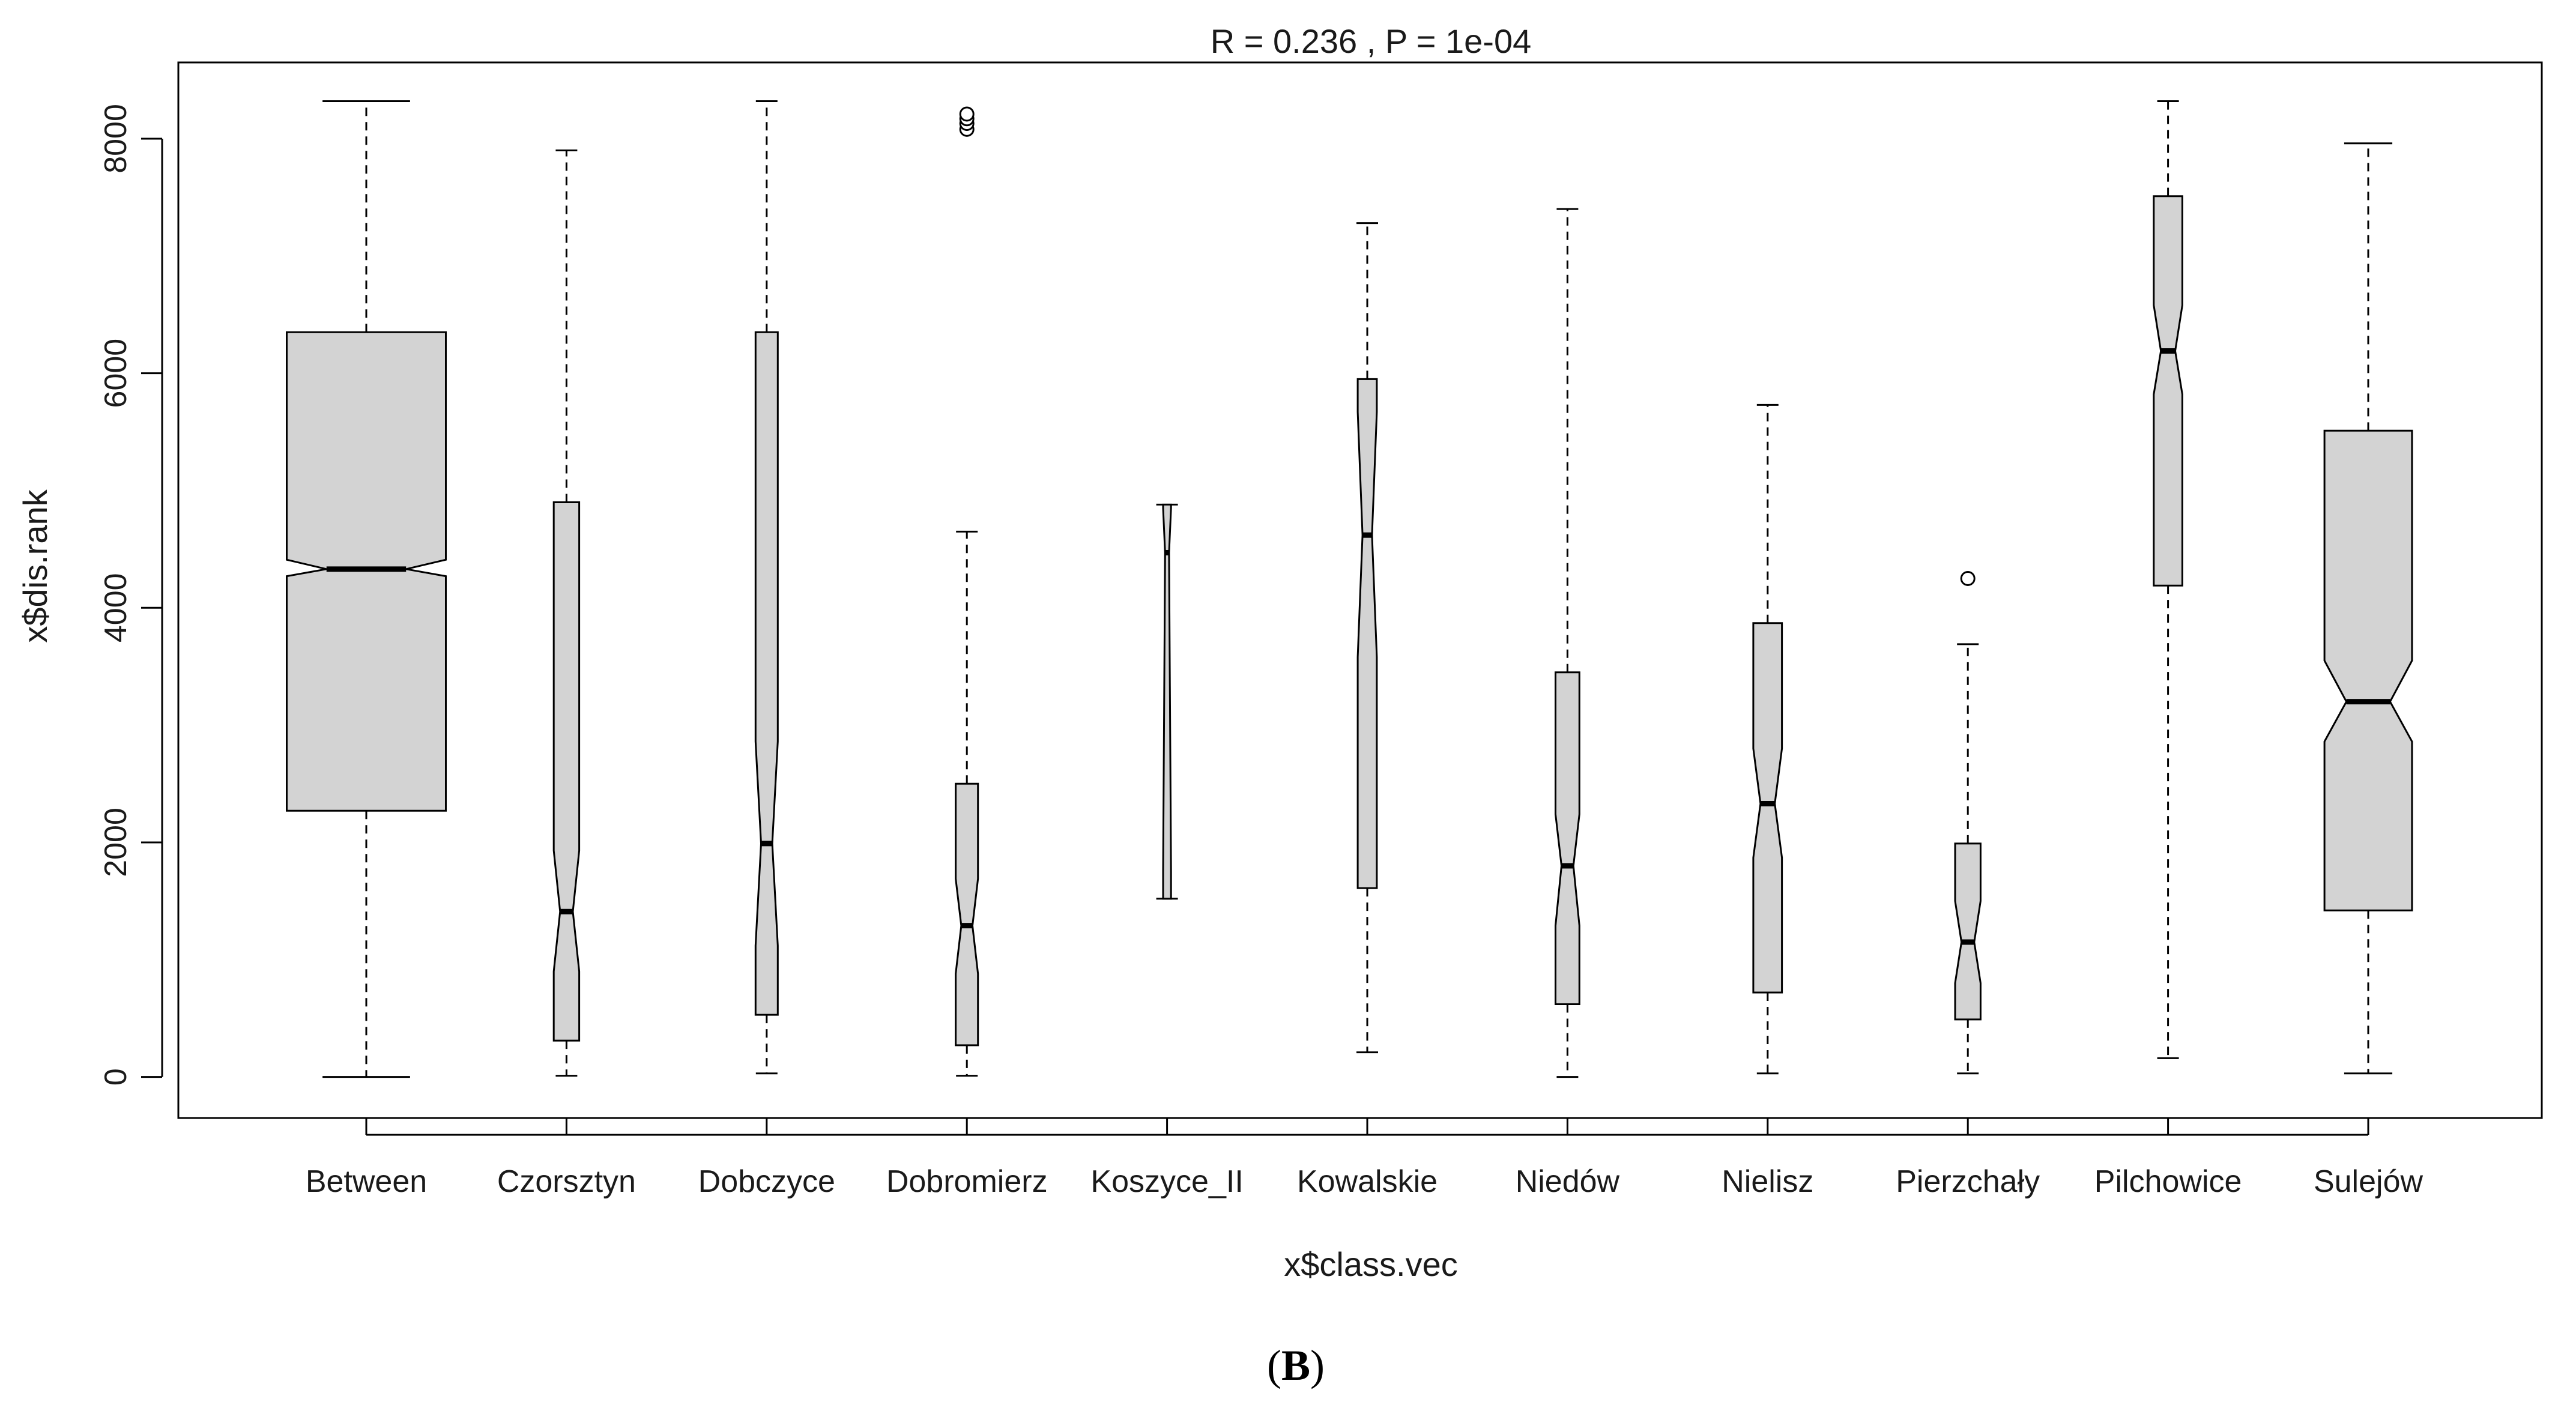 The width and height of the screenshot is (2576, 1402). What do you see at coordinates (1166, 1181) in the screenshot?
I see `x-tick-label: Koszyce_II` at bounding box center [1166, 1181].